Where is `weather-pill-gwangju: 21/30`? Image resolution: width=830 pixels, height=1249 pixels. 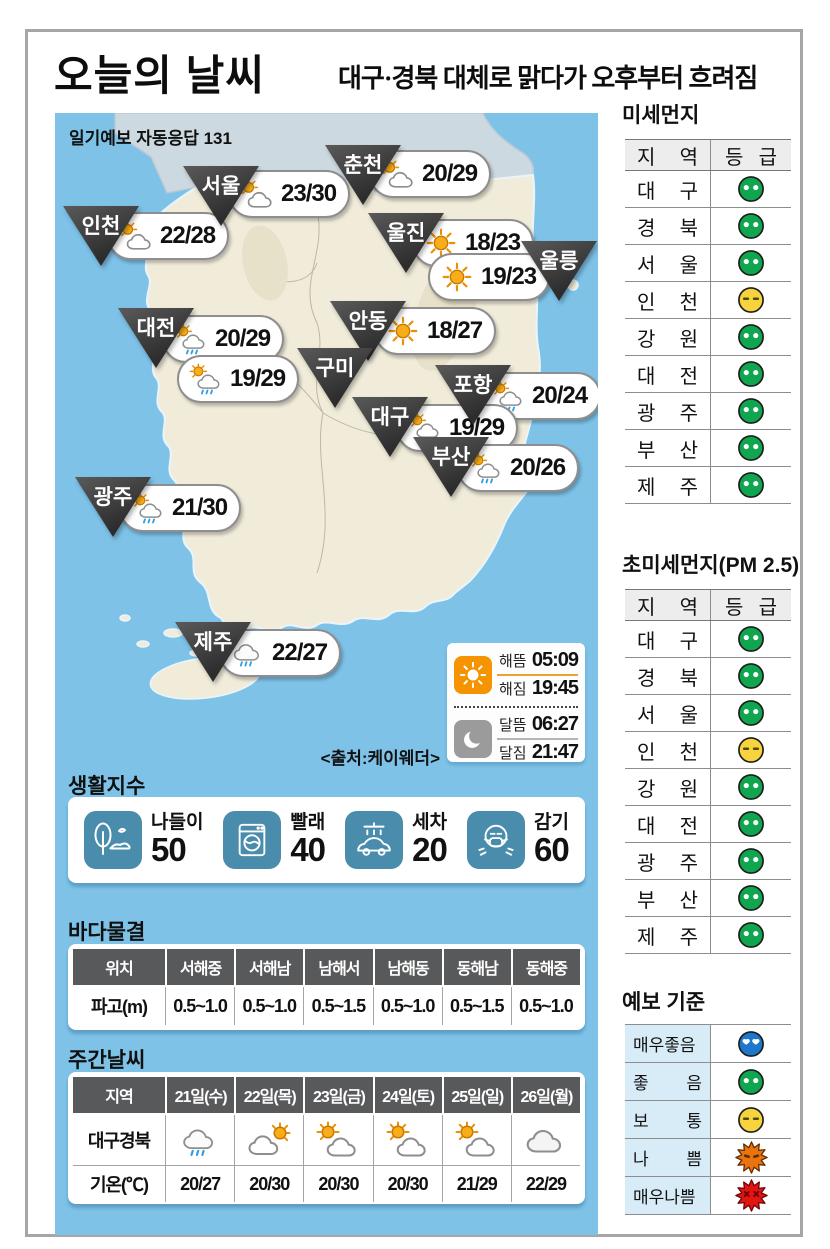
weather-pill-gwangju: 21/30 is located at coordinates (180, 508).